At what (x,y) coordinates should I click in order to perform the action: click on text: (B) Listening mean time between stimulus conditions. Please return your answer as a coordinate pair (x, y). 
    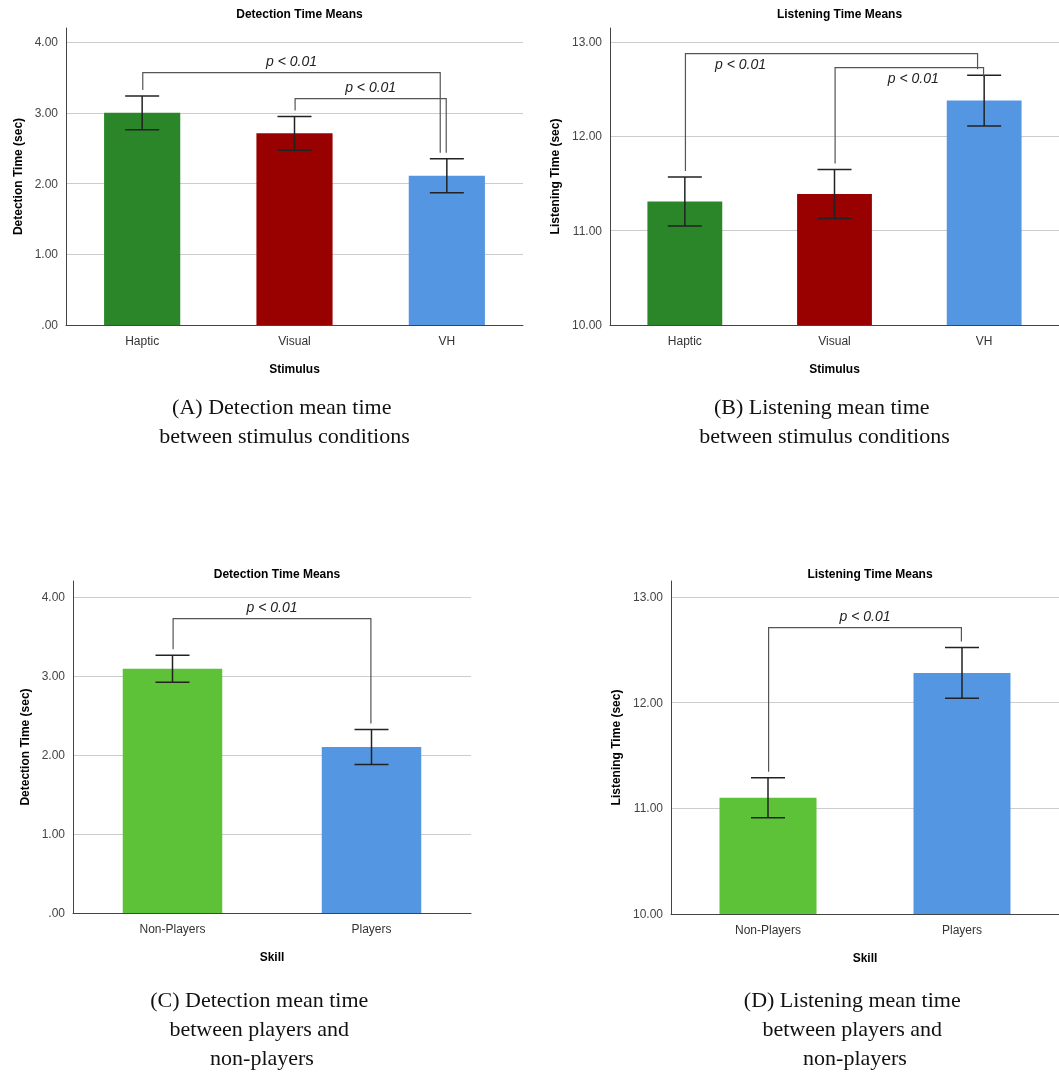
    Looking at the image, I should click on (824, 421).